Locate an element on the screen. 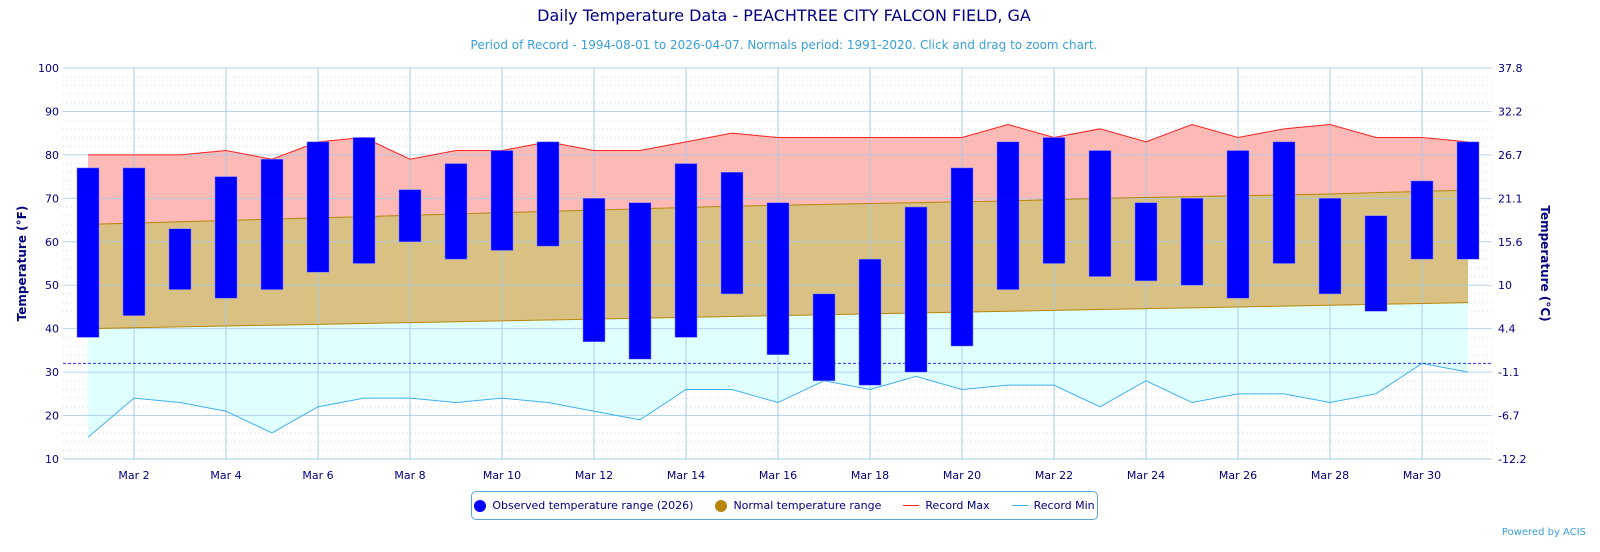 The height and width of the screenshot is (552, 1600). x-tick-label: Mar 22 is located at coordinates (1054, 475).